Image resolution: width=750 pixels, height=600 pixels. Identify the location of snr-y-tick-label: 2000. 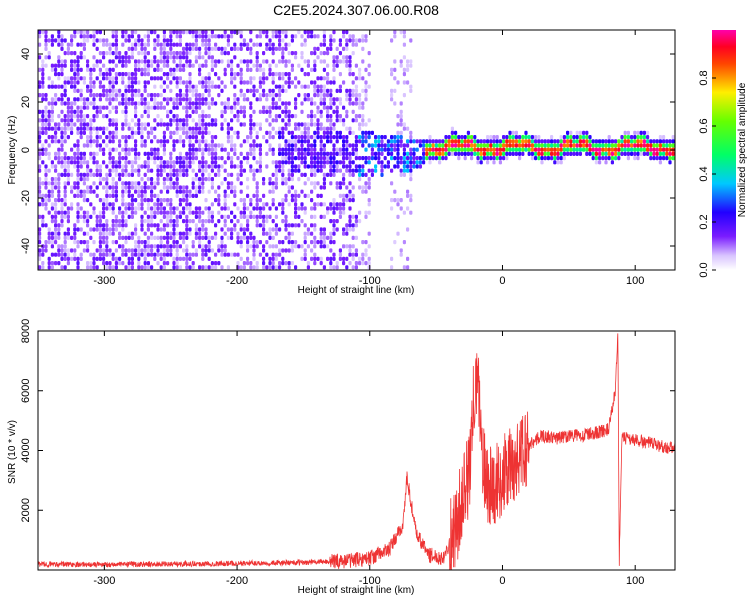
(26, 510).